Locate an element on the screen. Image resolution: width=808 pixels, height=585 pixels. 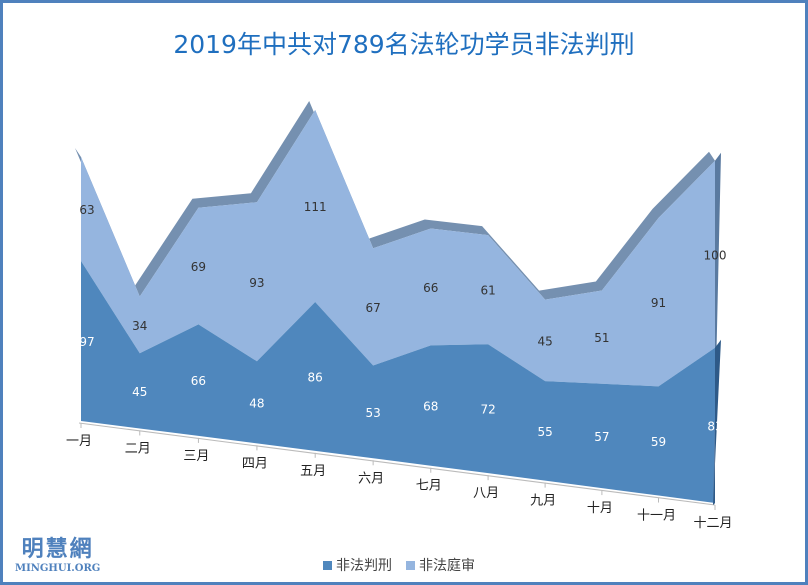
x-tick-label: 九月 is located at coordinates (543, 501).